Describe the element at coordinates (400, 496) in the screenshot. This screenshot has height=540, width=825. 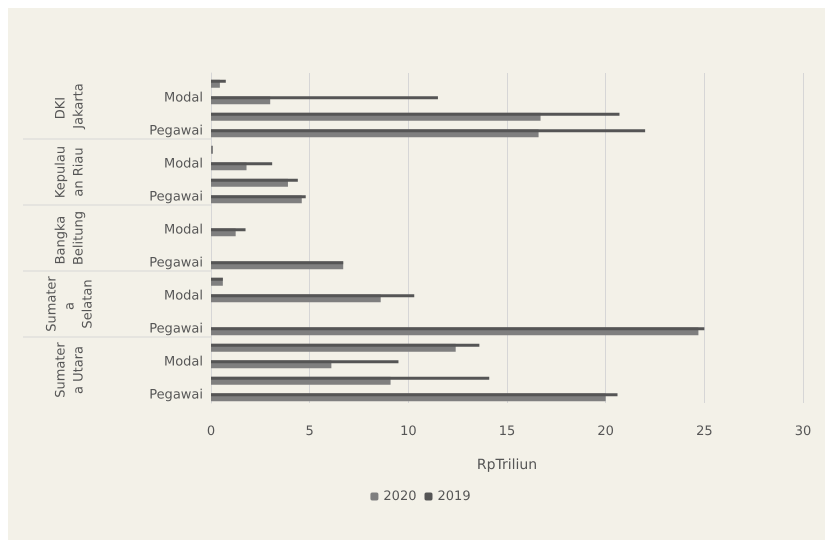
I see `legend-label: 2020` at that location.